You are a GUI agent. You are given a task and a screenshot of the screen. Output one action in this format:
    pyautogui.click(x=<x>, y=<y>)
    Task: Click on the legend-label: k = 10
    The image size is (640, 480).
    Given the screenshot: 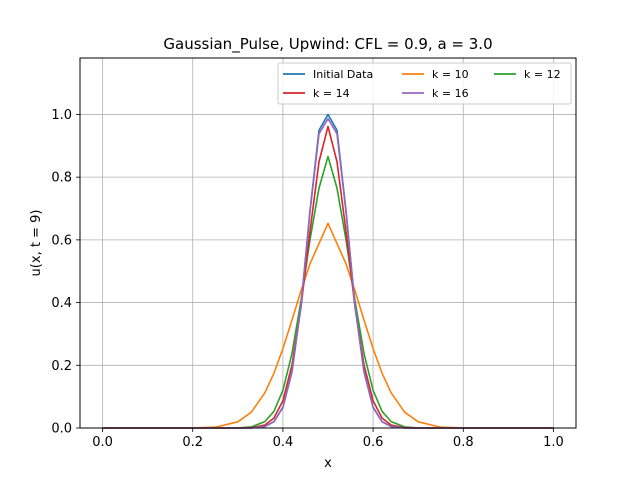 What is the action you would take?
    pyautogui.click(x=450, y=74)
    